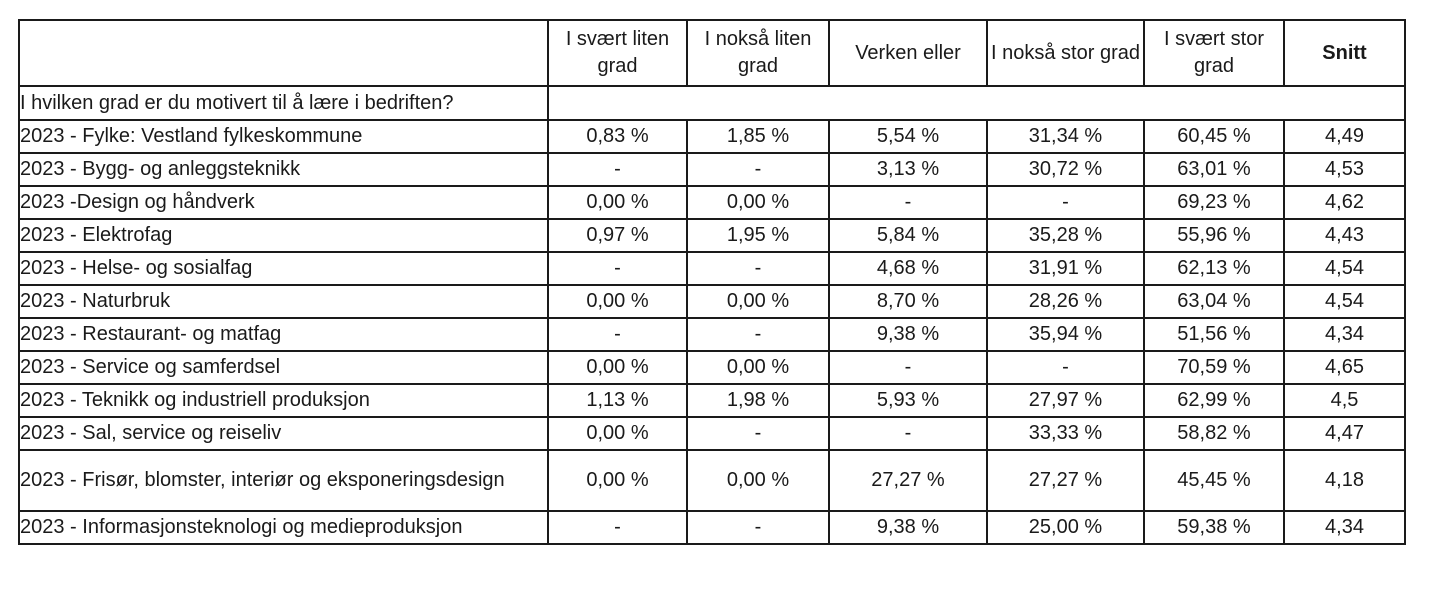 The image size is (1440, 594). What do you see at coordinates (1214, 400) in the screenshot?
I see `value-very-high: 62,99 %` at bounding box center [1214, 400].